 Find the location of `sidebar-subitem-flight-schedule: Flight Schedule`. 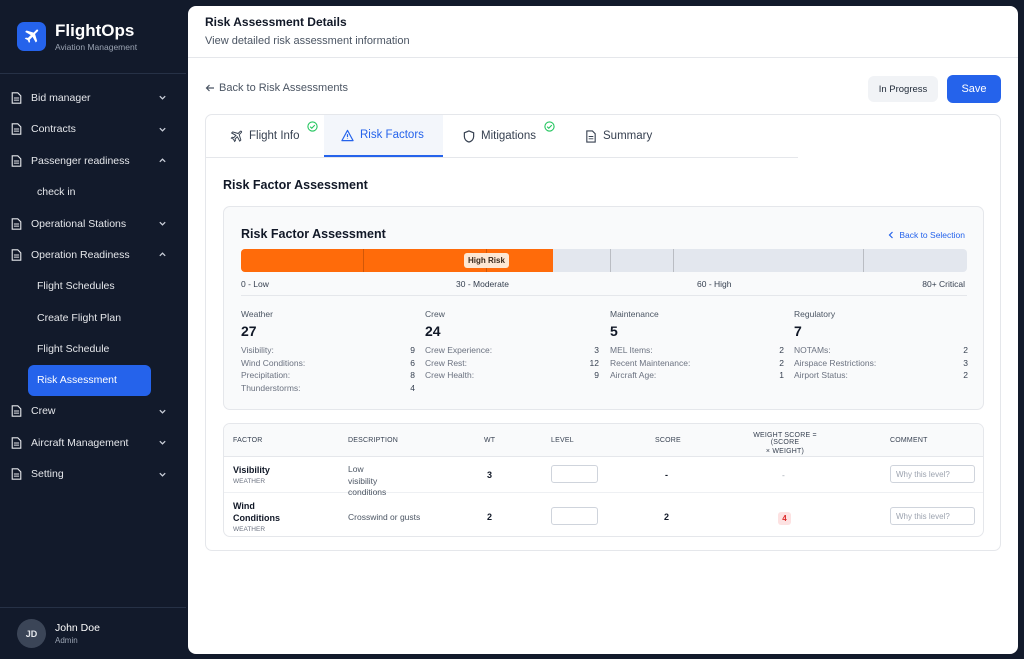

sidebar-subitem-flight-schedule: Flight Schedule is located at coordinates (73, 349).